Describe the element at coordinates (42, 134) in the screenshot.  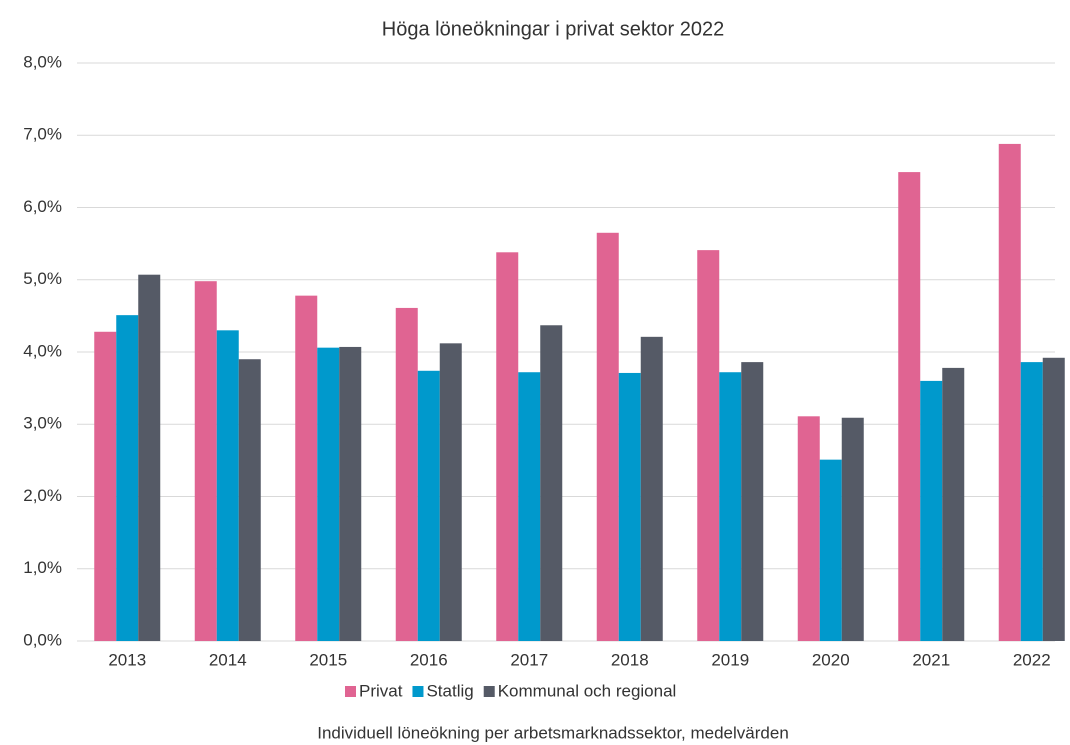
I see `y-tick-label: 7,0%` at that location.